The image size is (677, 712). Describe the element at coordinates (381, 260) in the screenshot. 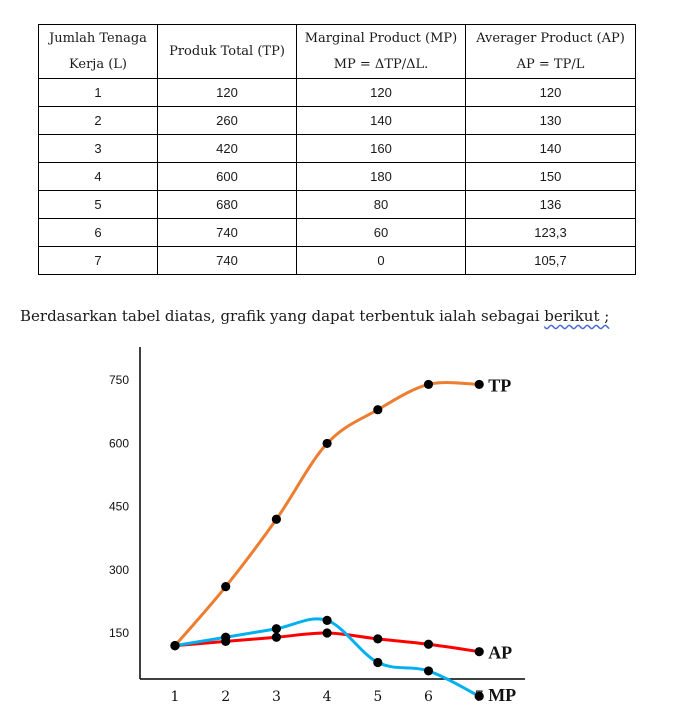

I see `cell-mp: 0` at that location.